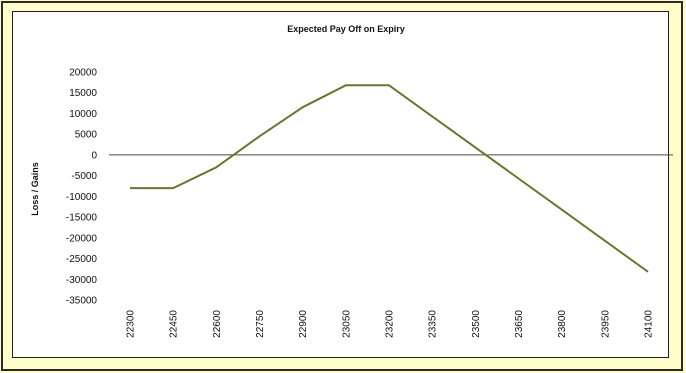 The image size is (686, 373). I want to click on x-tick-label: 22900, so click(303, 324).